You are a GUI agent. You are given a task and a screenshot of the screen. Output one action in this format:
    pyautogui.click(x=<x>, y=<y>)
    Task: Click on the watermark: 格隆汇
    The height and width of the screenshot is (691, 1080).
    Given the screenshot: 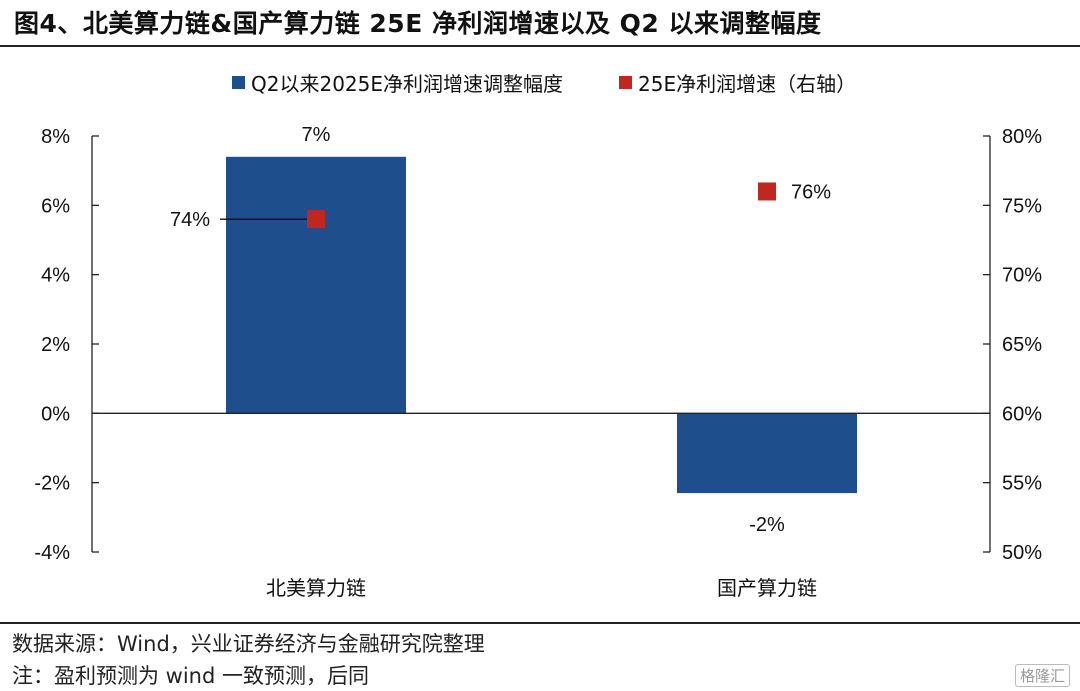 What is the action you would take?
    pyautogui.click(x=1042, y=675)
    